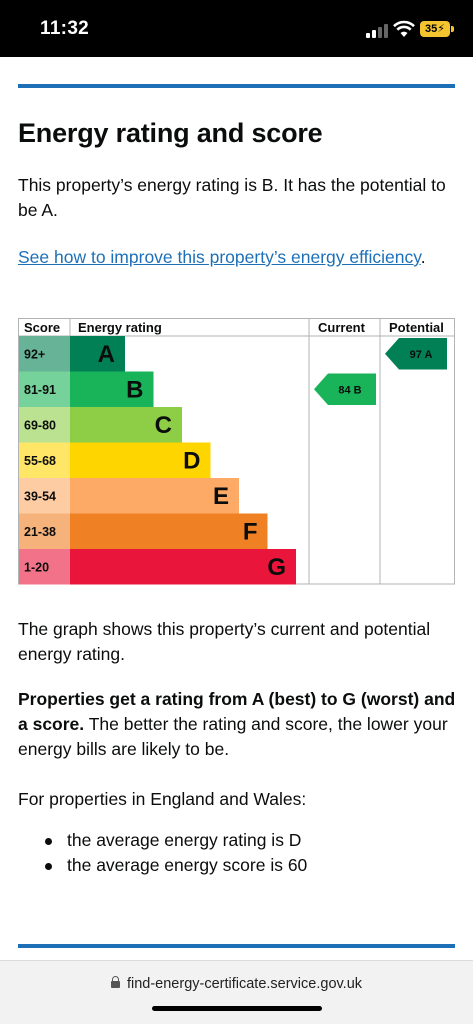  I want to click on battery-charging-icon: 35⚡, so click(435, 29).